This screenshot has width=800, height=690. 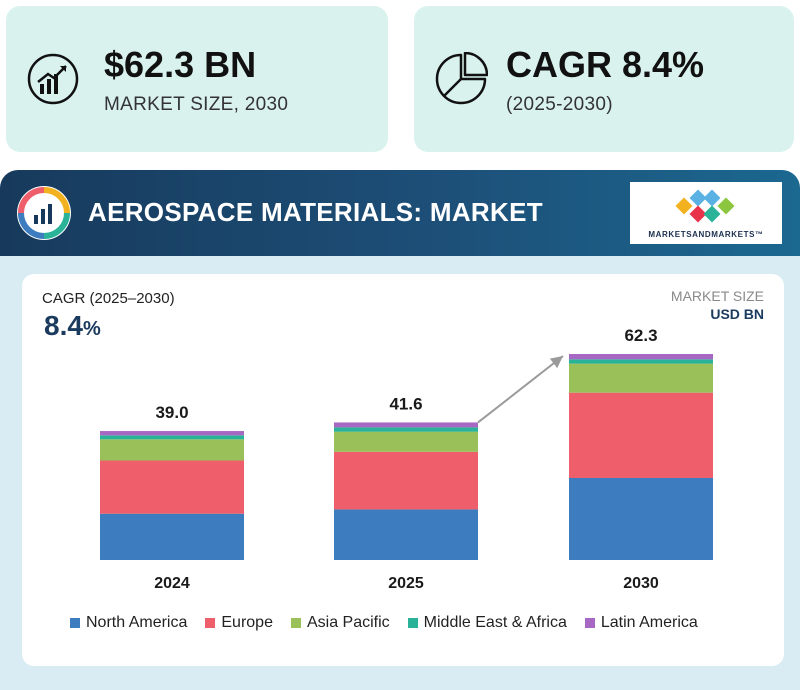 What do you see at coordinates (406, 425) in the screenshot?
I see `bar-2025-latin-america` at bounding box center [406, 425].